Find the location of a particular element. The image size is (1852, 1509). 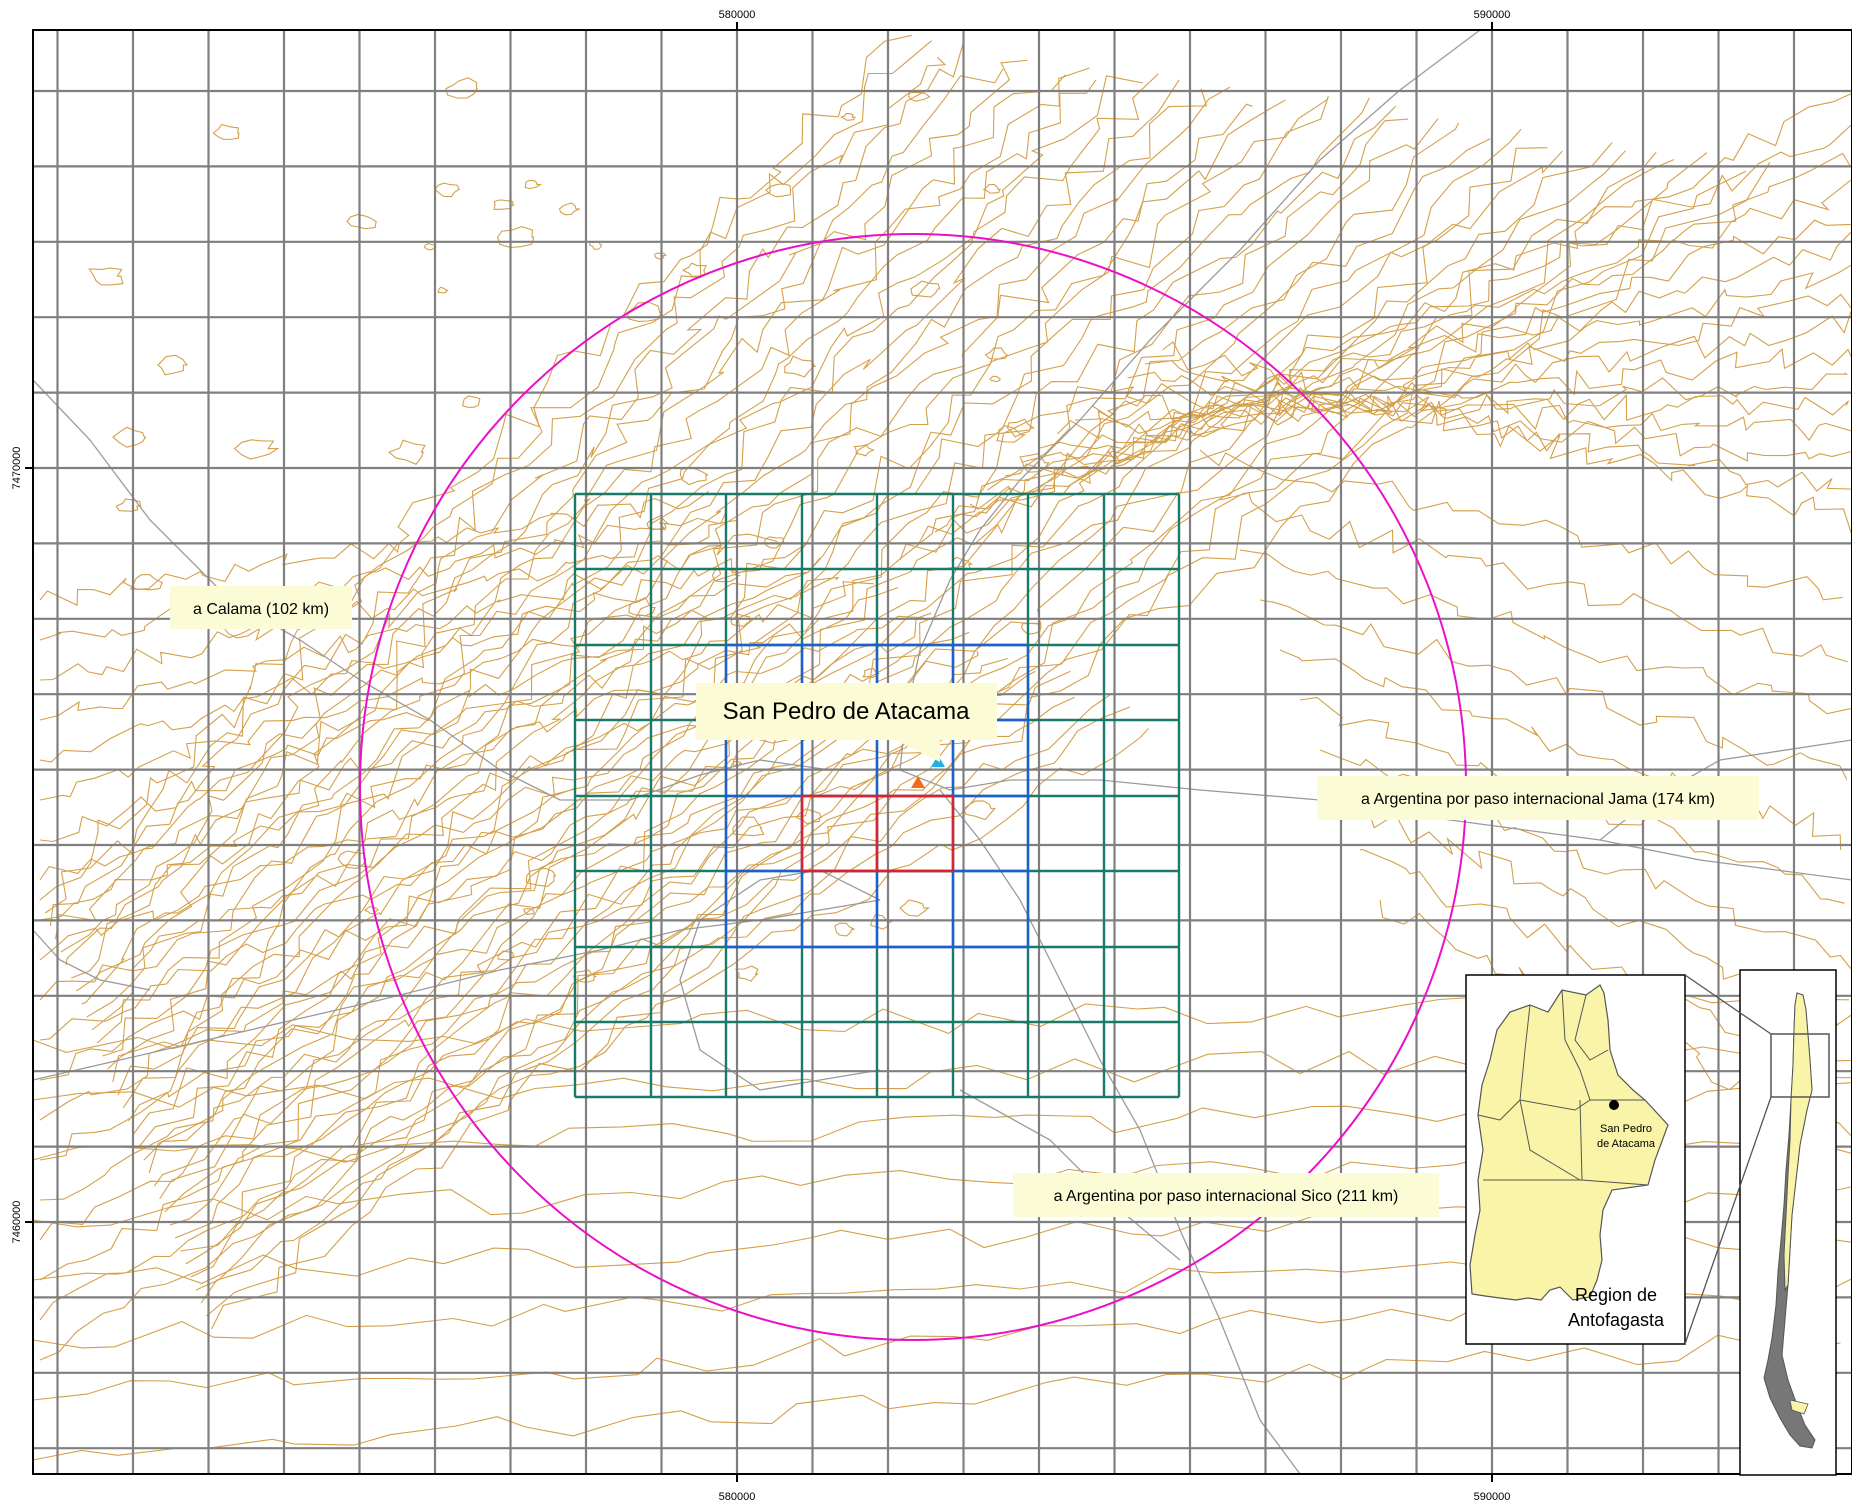

orange-triangle-marker is located at coordinates (918, 782).